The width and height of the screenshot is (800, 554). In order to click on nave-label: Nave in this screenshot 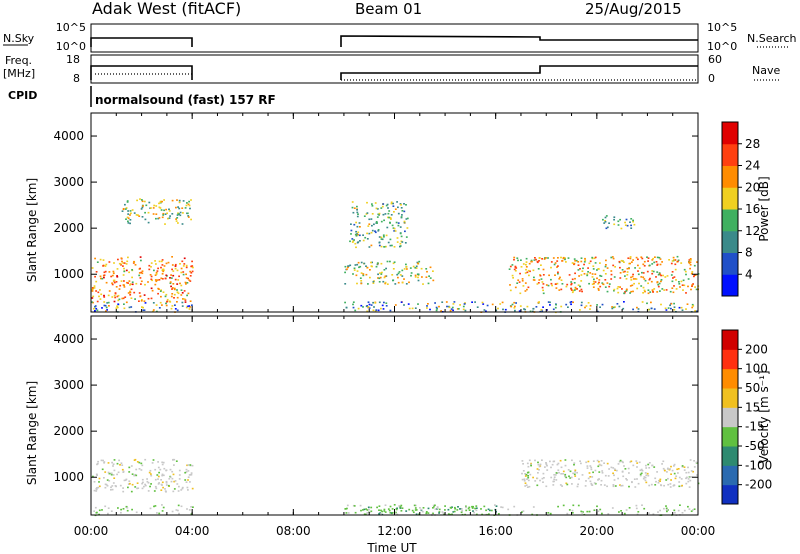, I will do `click(766, 70)`.